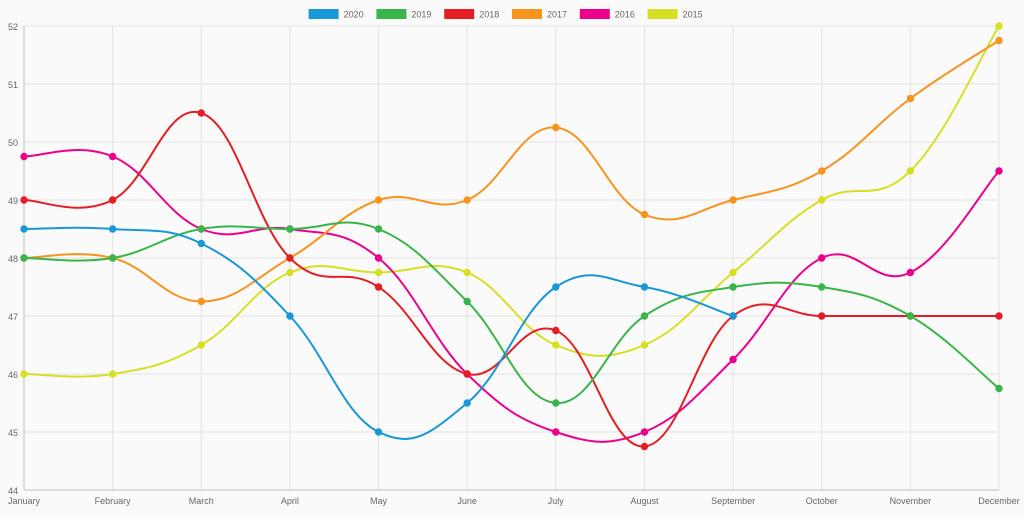 The image size is (1024, 517). Describe the element at coordinates (467, 501) in the screenshot. I see `x-tick-label: June` at that location.